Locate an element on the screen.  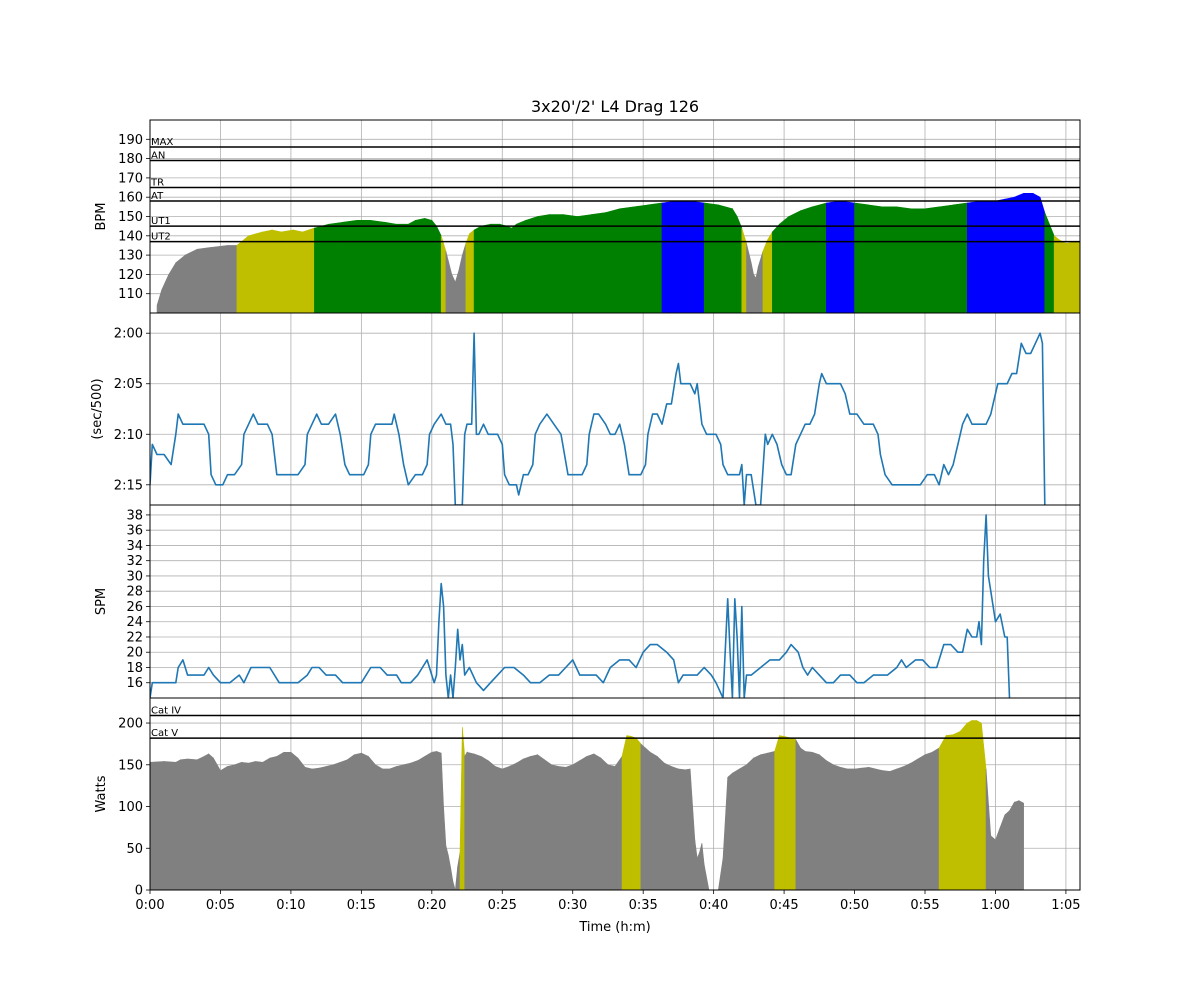
ytick-label-hr-2: 130 is located at coordinates (130, 256).